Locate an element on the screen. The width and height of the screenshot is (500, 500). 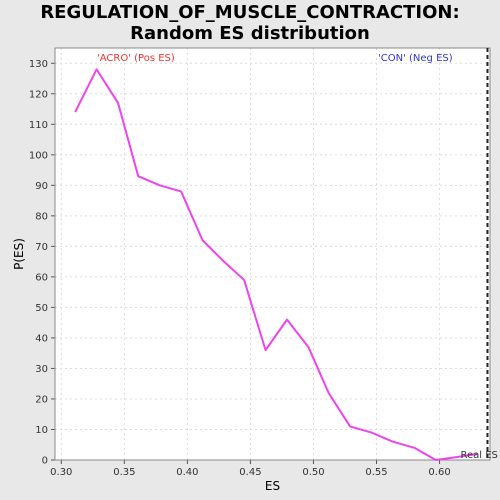
y-tick-label: 0 is located at coordinates (45, 461).